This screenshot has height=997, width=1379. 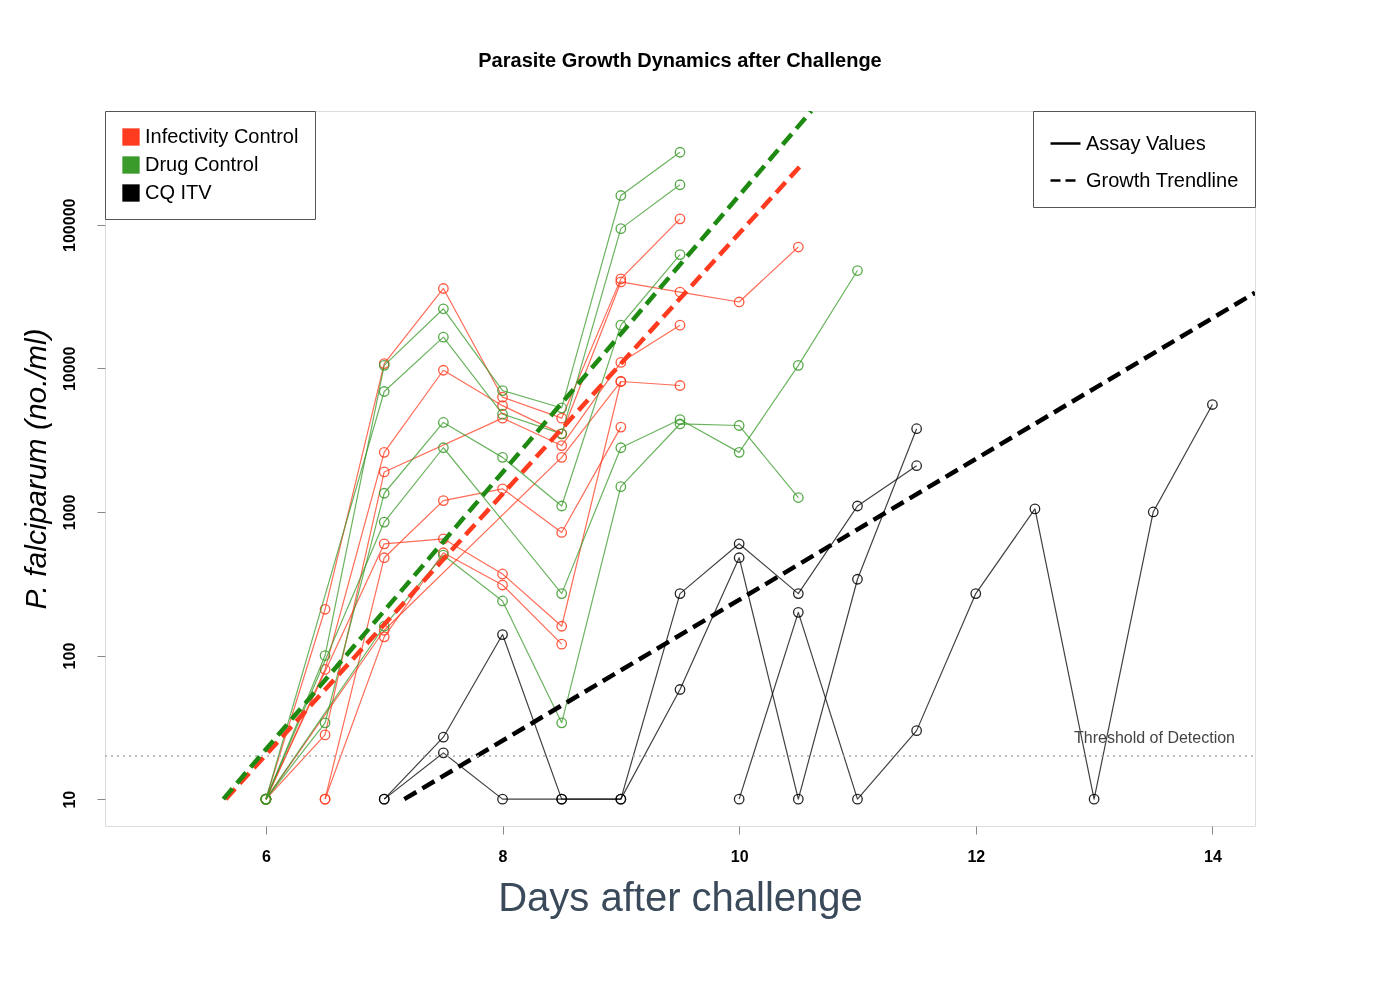 I want to click on x-tick-label: 6, so click(x=266, y=856).